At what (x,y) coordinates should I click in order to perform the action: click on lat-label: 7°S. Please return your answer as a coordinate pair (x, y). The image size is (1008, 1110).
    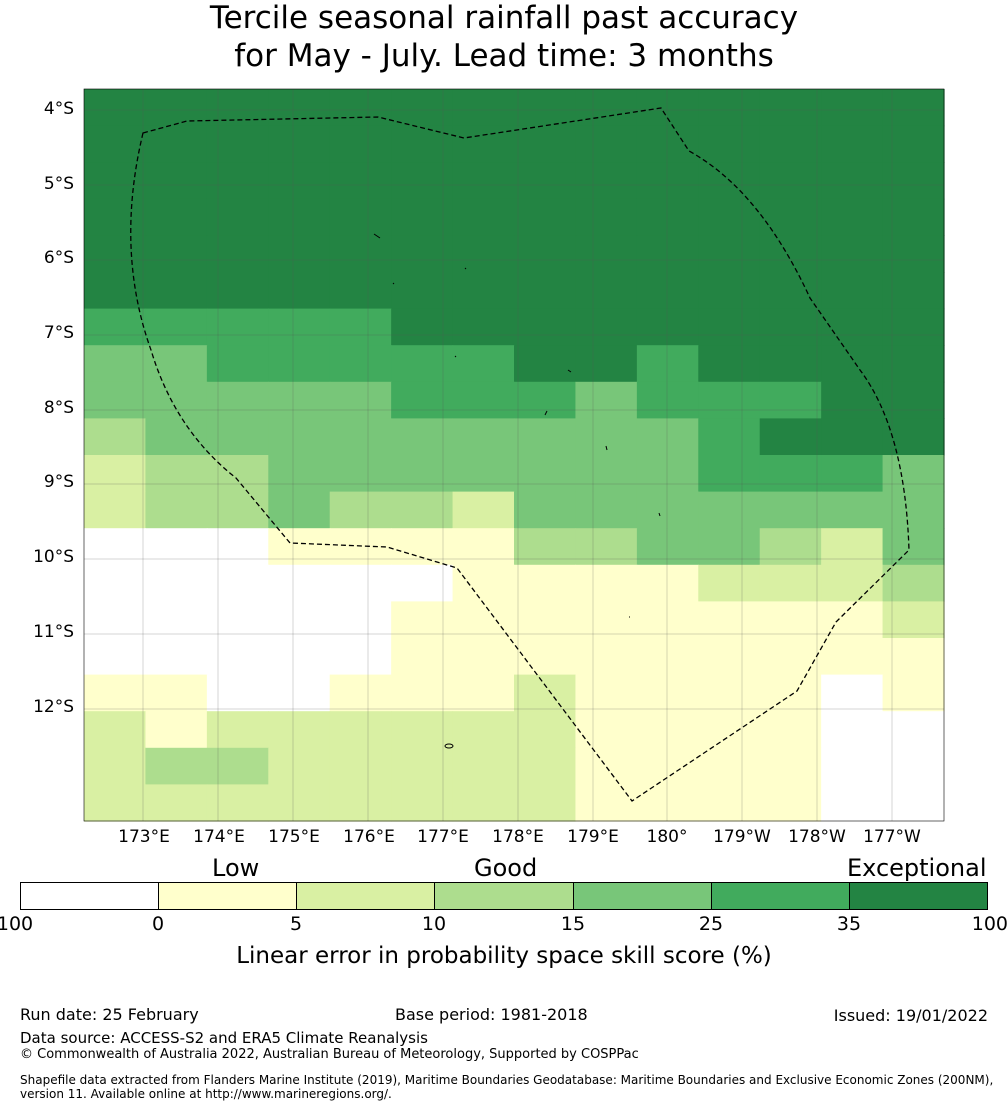
    Looking at the image, I should click on (58, 333).